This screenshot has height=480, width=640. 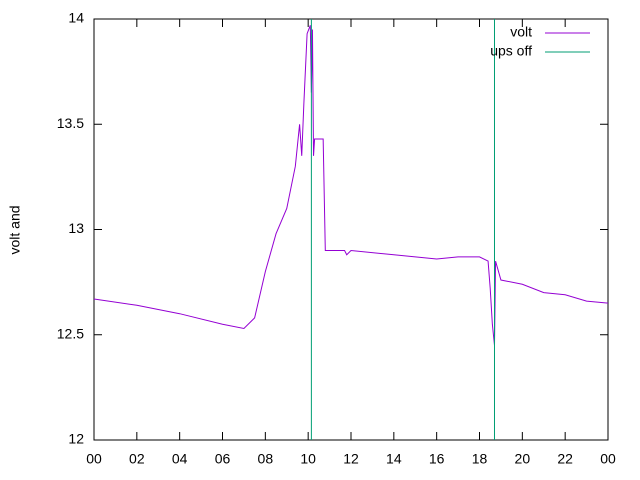 I want to click on x-tick-label: 08, so click(x=266, y=459).